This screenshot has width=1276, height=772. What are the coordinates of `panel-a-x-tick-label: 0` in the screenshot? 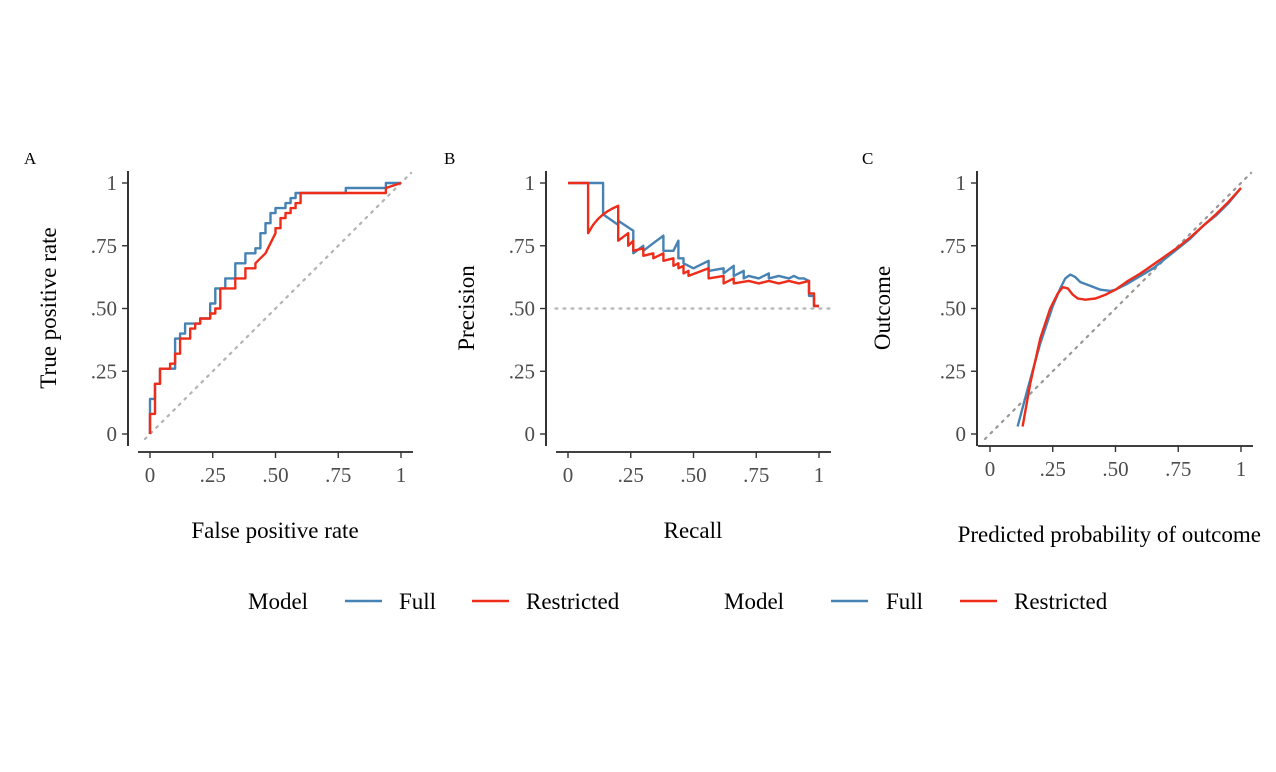 It's located at (150, 475).